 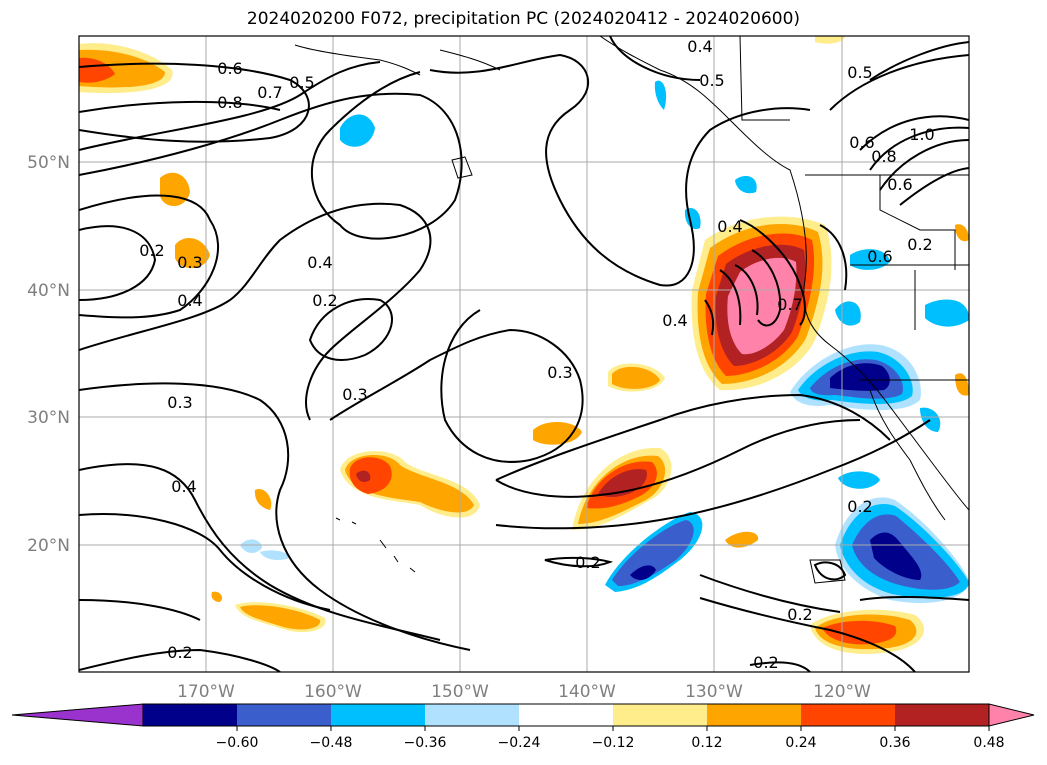 What do you see at coordinates (706, 743) in the screenshot?
I see `colorbar-tick-label: 0.12` at bounding box center [706, 743].